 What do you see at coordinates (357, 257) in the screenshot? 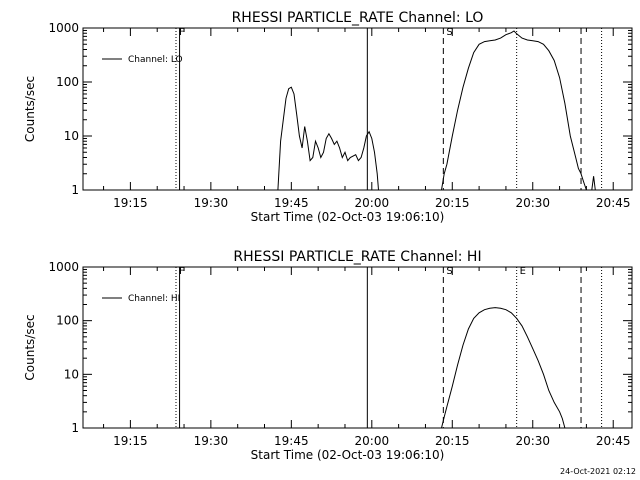
I see `chart-title: RHESSI PARTICLE_RATE Channel: HI` at bounding box center [357, 257].